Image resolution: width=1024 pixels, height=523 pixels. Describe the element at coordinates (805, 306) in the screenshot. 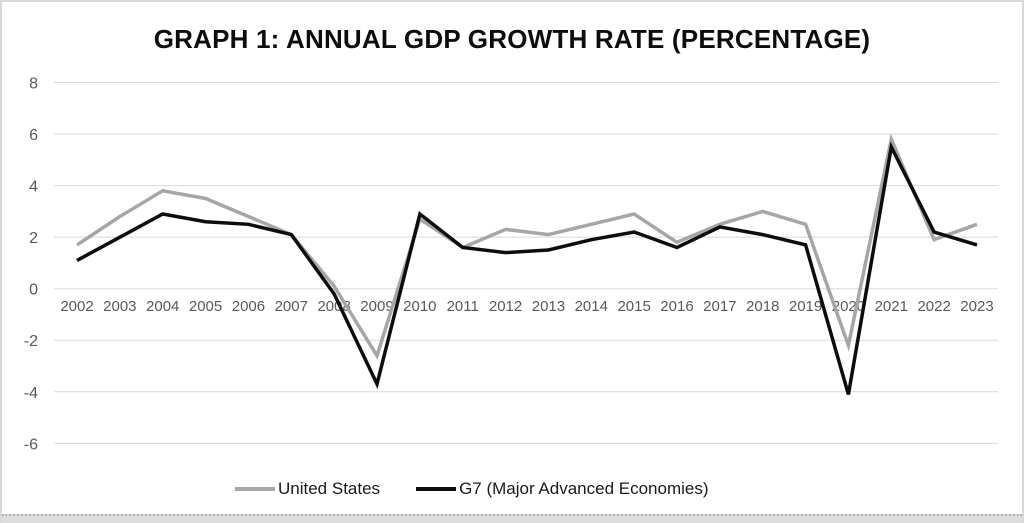

I see `x-tick-label: 2019` at that location.